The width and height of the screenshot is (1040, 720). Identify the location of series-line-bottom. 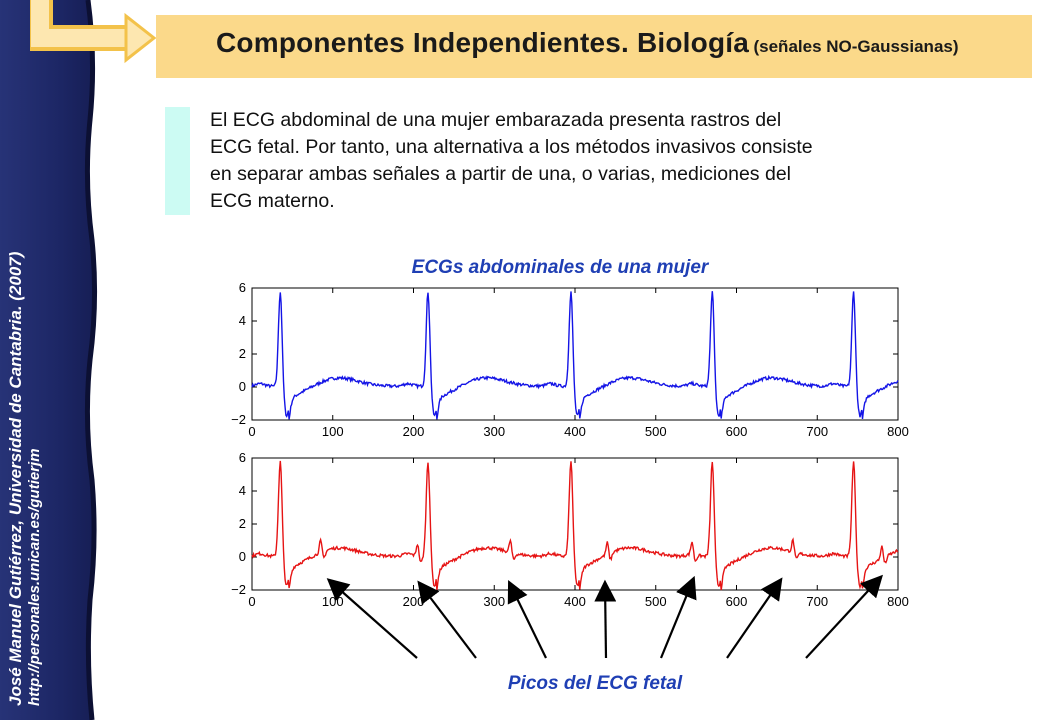
(575, 525).